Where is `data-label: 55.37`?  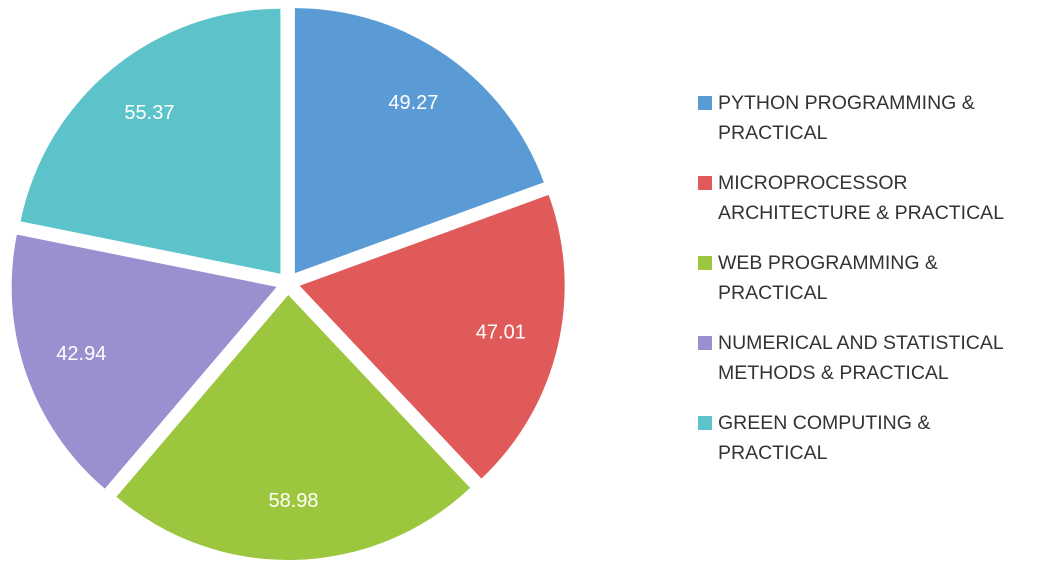
data-label: 55.37 is located at coordinates (149, 113).